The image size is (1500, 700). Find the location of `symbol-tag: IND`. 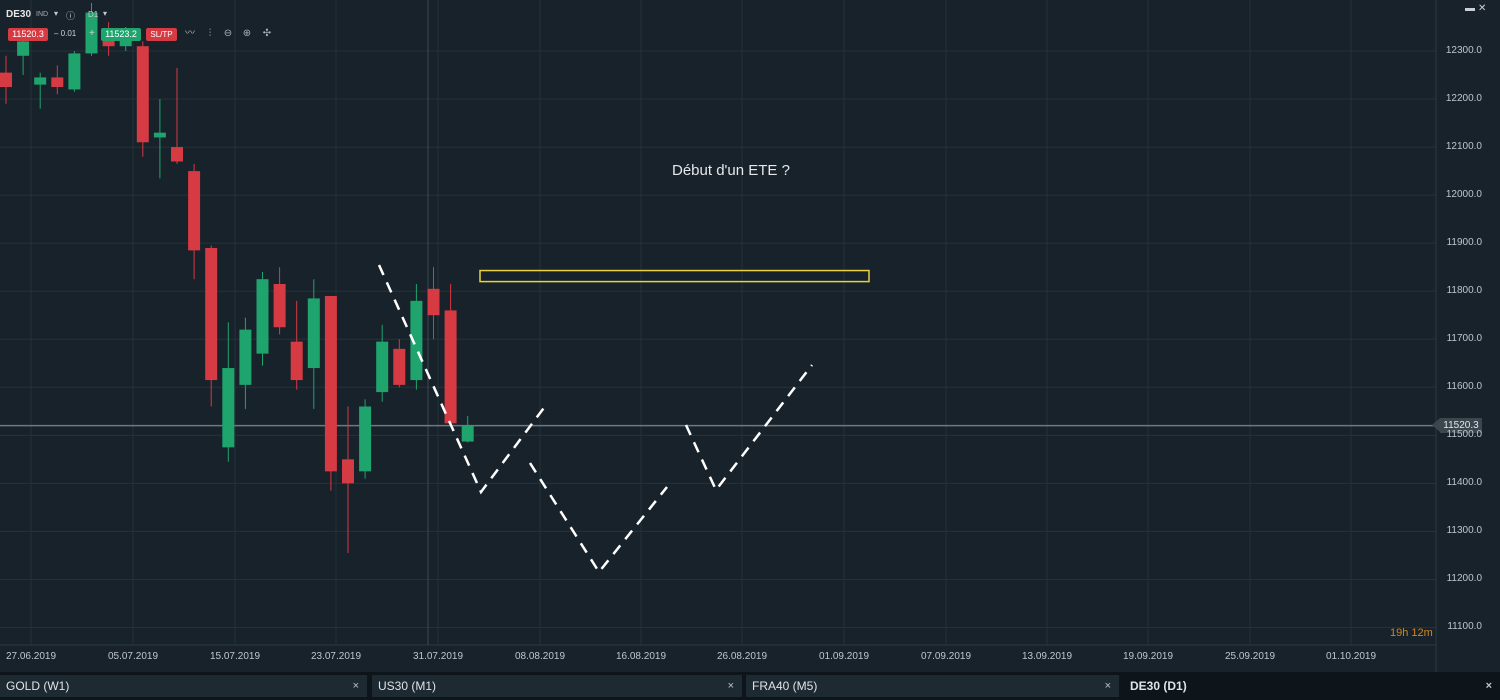

symbol-tag: IND is located at coordinates (42, 14).